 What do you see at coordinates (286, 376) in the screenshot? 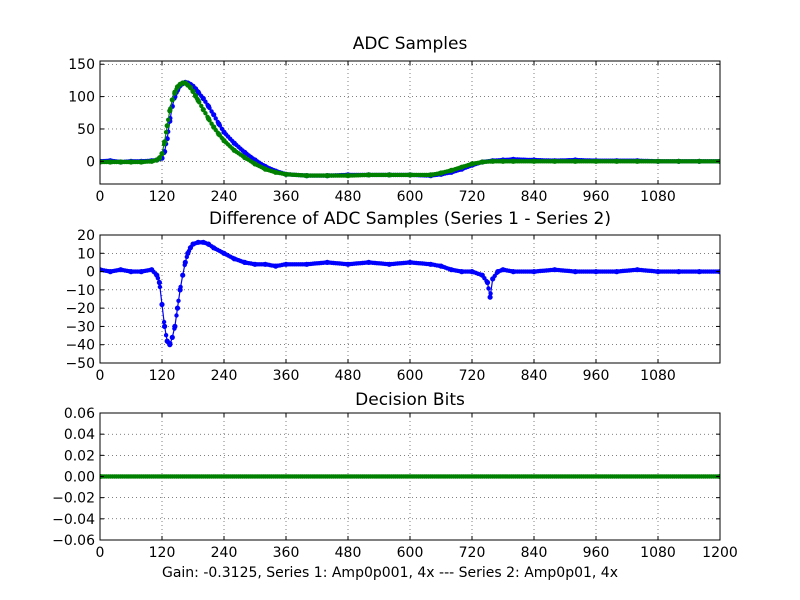
I see `diff-x-tick-label: 360` at bounding box center [286, 376].